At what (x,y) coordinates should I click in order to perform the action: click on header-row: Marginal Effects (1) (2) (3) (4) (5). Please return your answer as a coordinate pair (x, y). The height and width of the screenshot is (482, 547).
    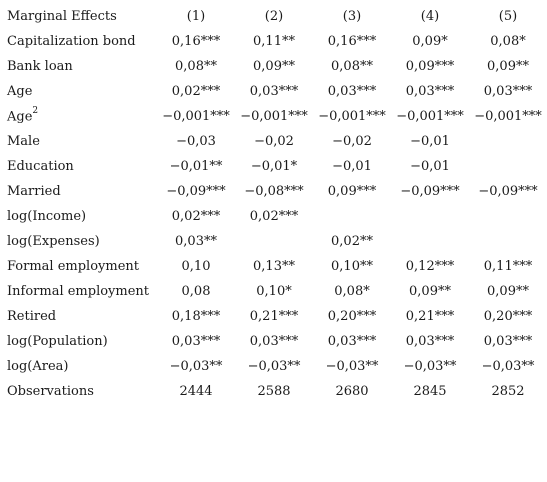
    Looking at the image, I should click on (273, 16).